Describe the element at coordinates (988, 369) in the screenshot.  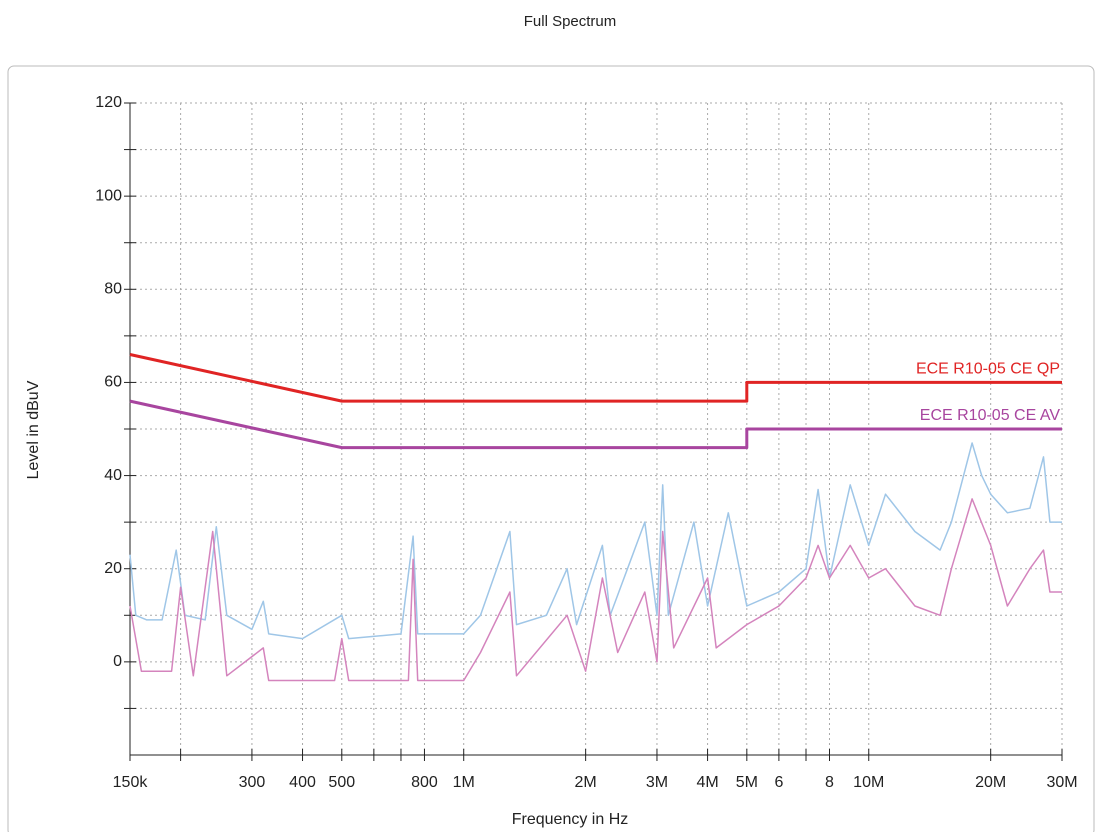
I see `series-label: ECE R10-05 CE QP` at that location.